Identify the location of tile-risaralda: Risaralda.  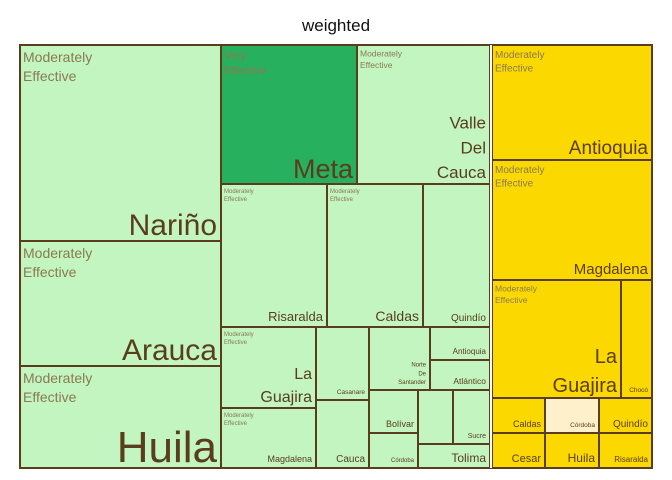
(625, 450).